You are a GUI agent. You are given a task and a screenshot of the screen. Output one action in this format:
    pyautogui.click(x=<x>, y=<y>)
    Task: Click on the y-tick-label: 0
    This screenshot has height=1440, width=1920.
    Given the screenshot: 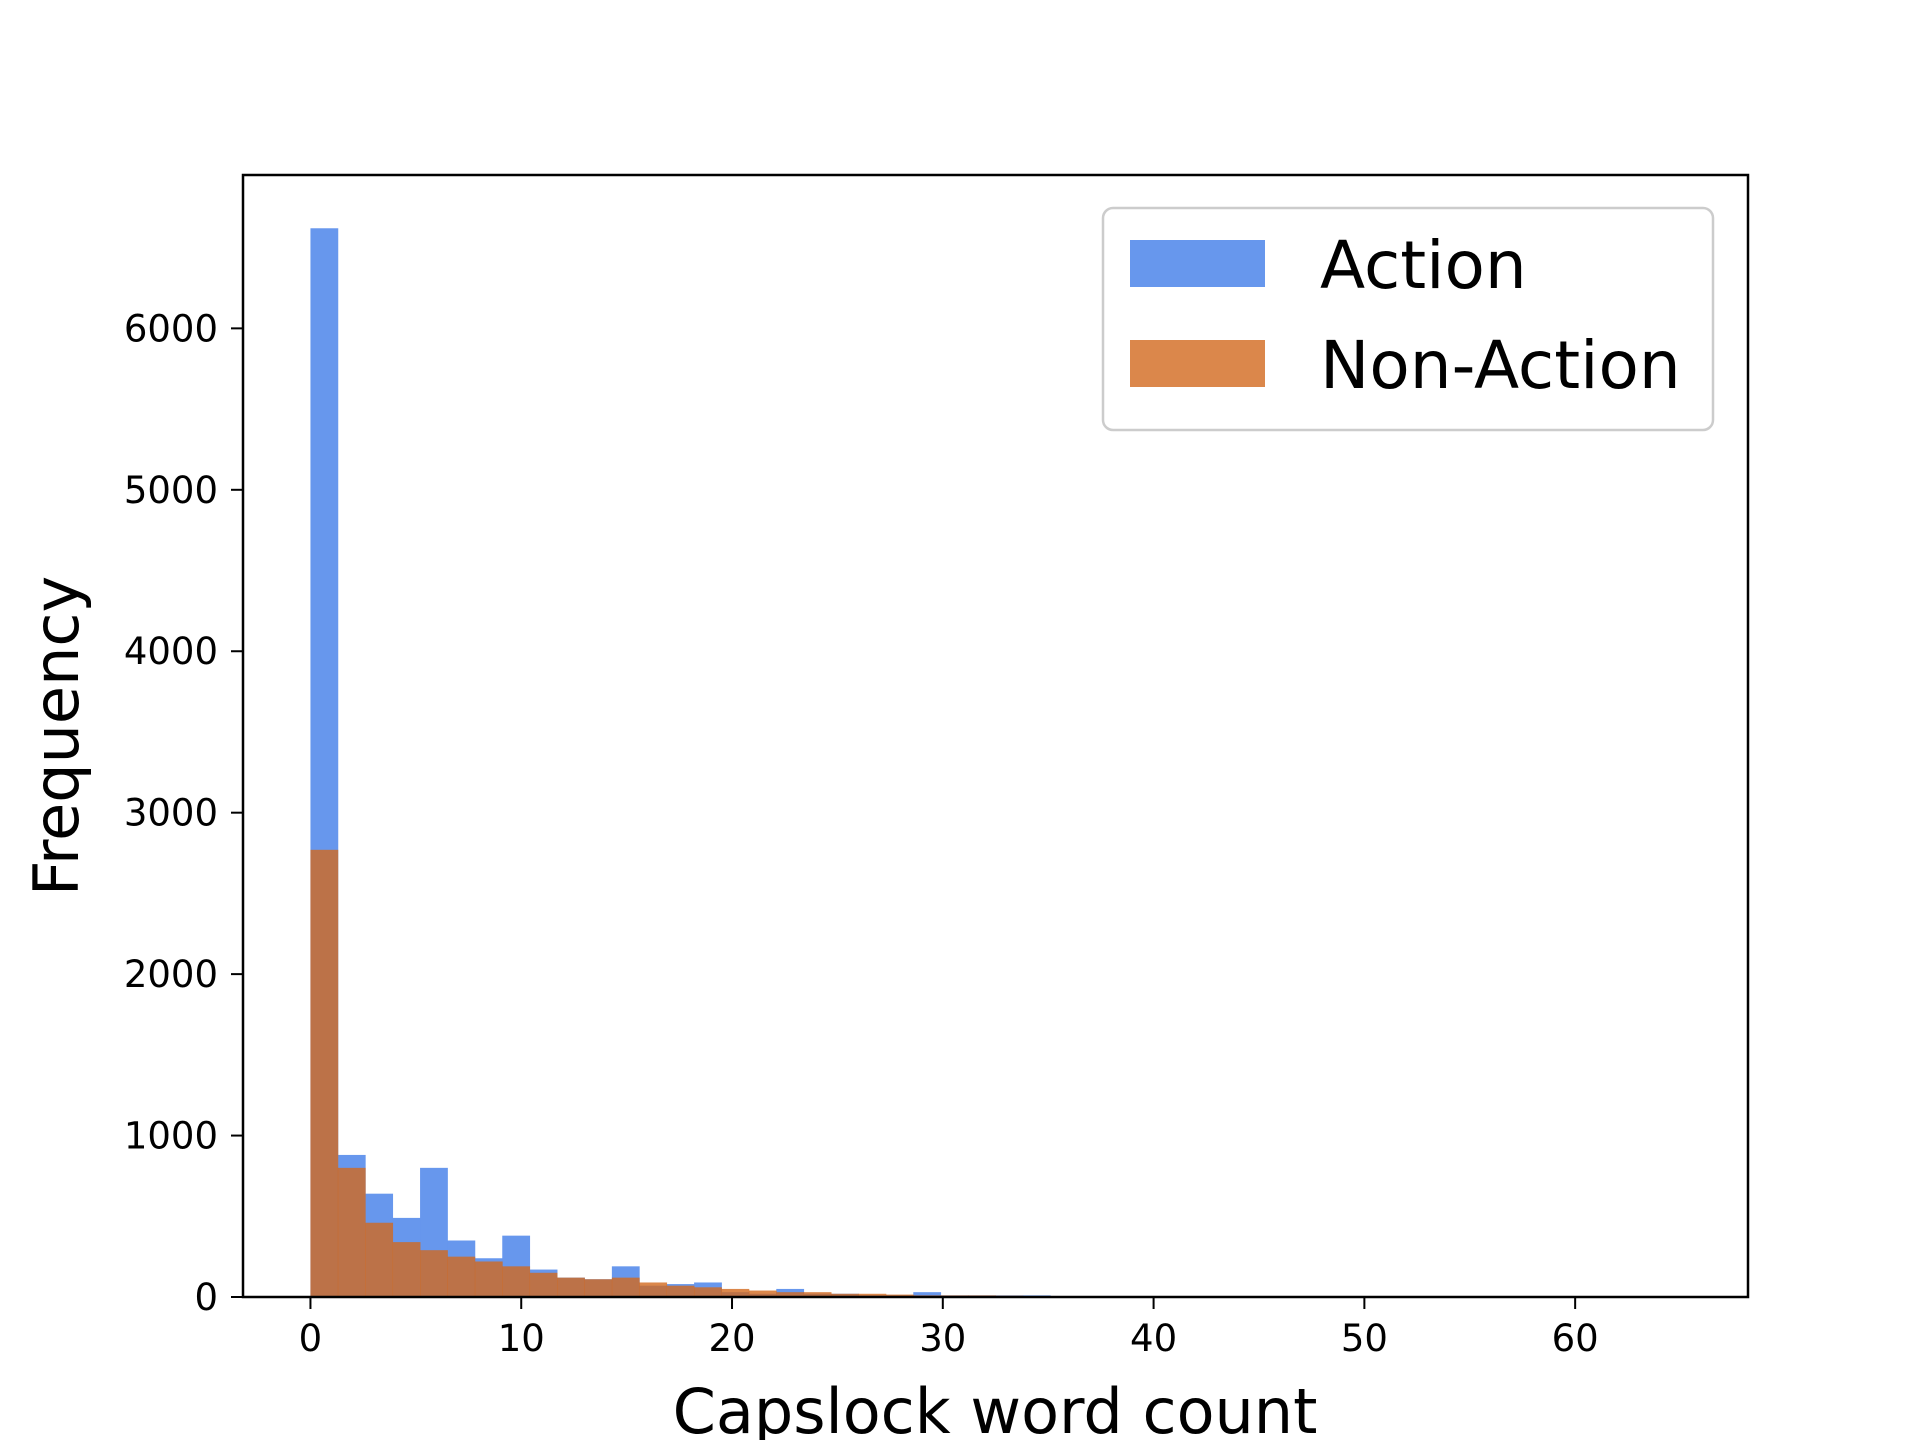 What is the action you would take?
    pyautogui.click(x=206, y=1297)
    